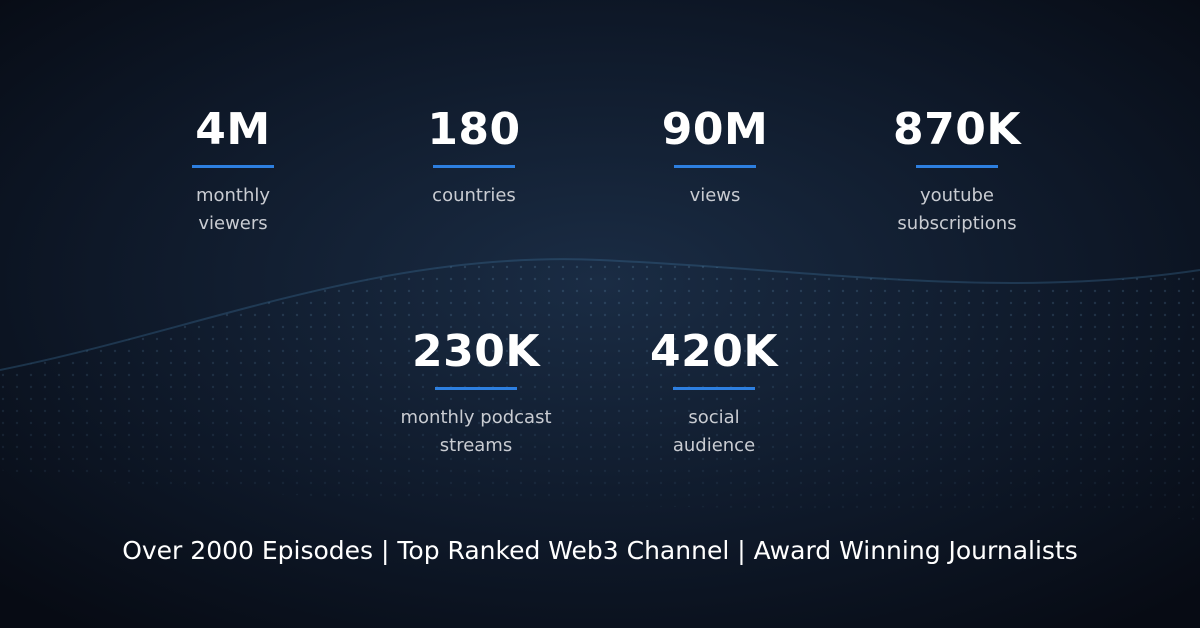 The image size is (1200, 628). What do you see at coordinates (714, 351) in the screenshot?
I see `stat-value: 420K` at bounding box center [714, 351].